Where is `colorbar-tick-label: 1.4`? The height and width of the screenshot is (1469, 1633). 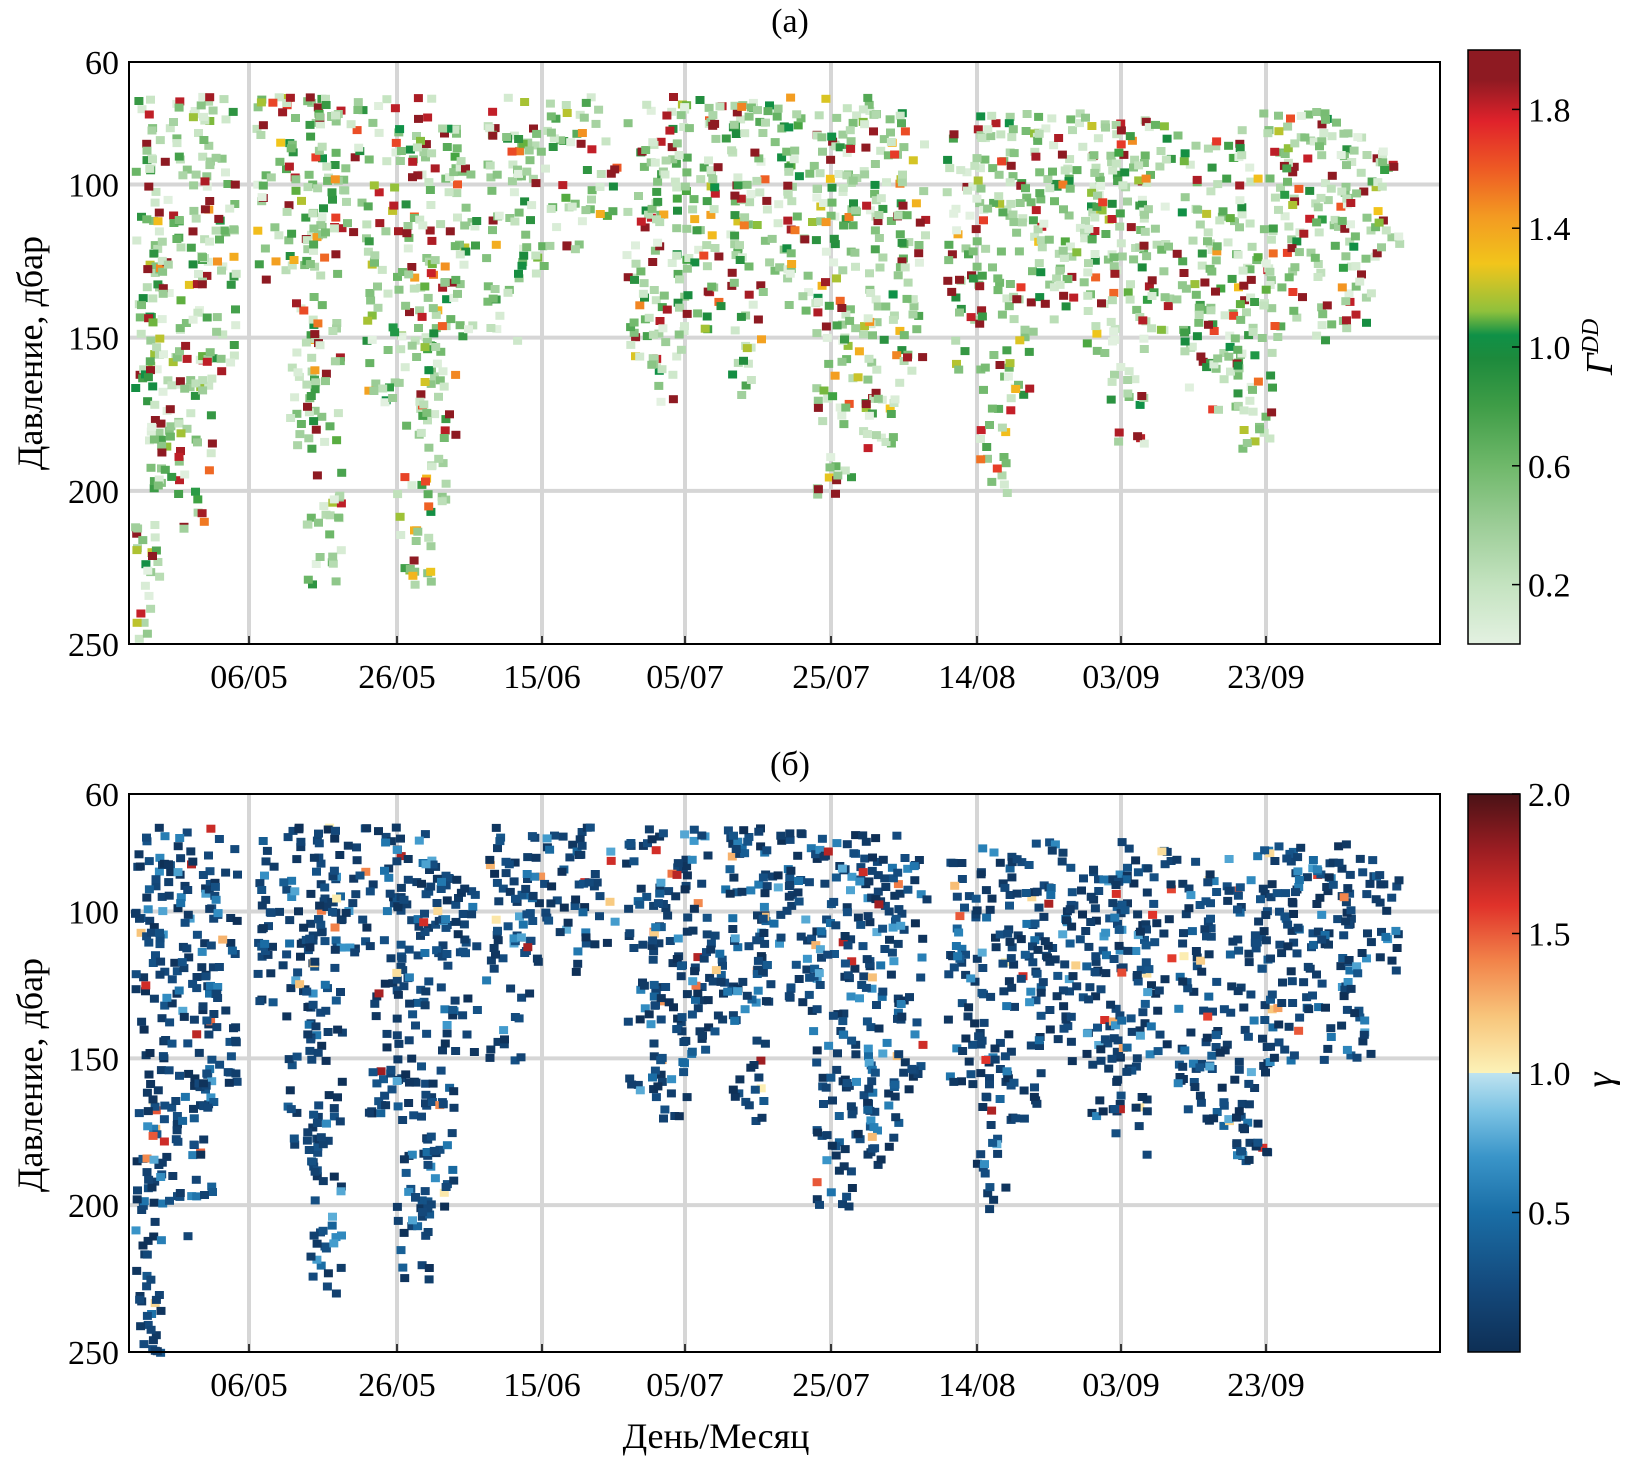
colorbar-tick-label: 1.4 is located at coordinates (1549, 229).